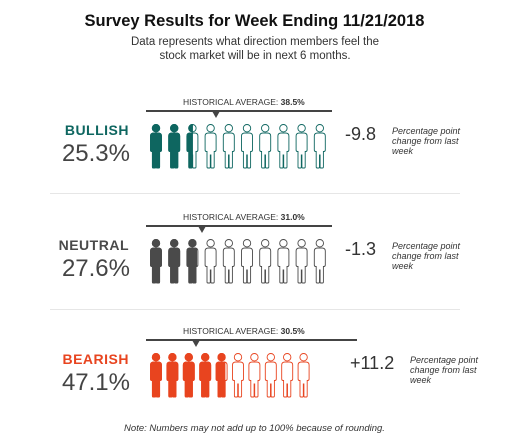 The image size is (509, 447). I want to click on percent-value: 27.6%, so click(95, 268).